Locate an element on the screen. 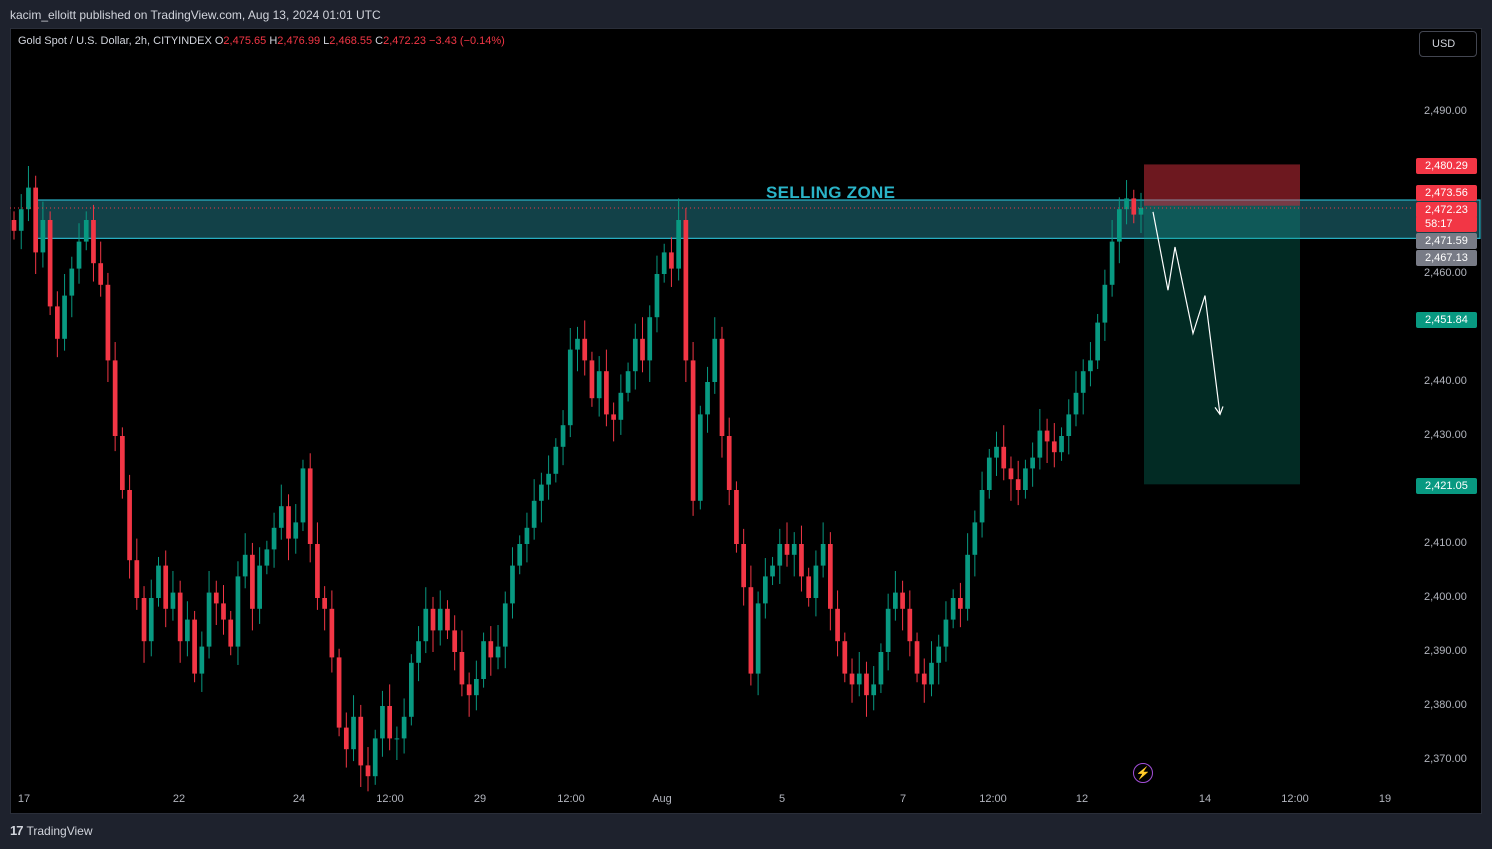 This screenshot has width=1492, height=849. projection-arrowhead is located at coordinates (1219, 411).